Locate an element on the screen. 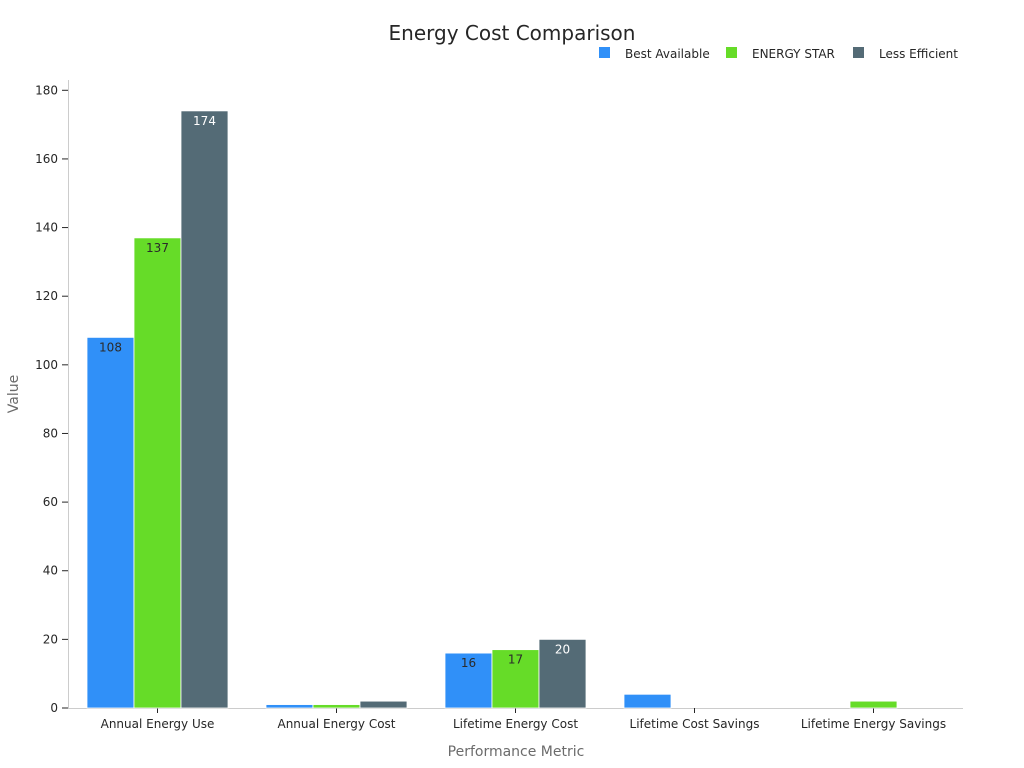 The image size is (1024, 768). legend-label: Best Available is located at coordinates (667, 54).